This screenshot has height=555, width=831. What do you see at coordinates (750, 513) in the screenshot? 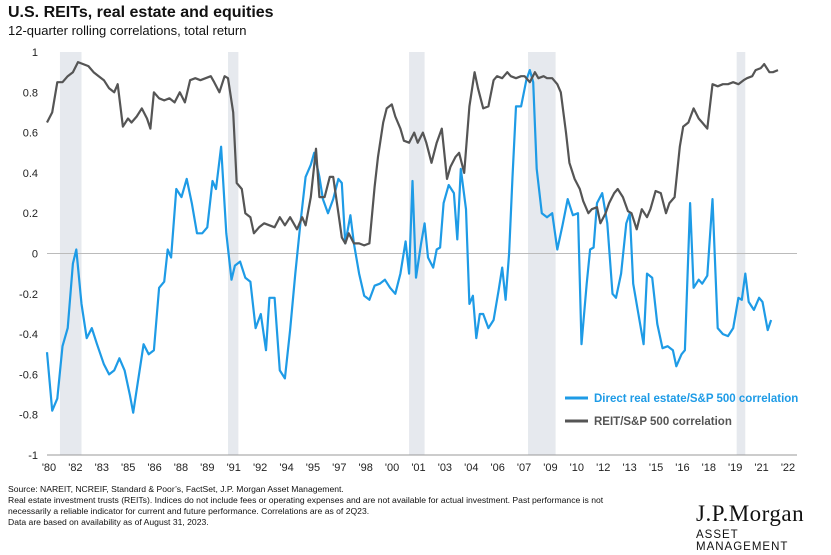
I see `brand-name: J.P.Morgan` at bounding box center [750, 513].